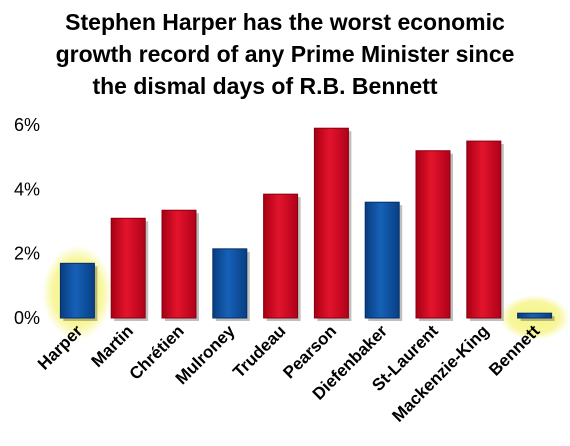 The width and height of the screenshot is (570, 446). Describe the element at coordinates (77, 290) in the screenshot. I see `bar-harper` at that location.